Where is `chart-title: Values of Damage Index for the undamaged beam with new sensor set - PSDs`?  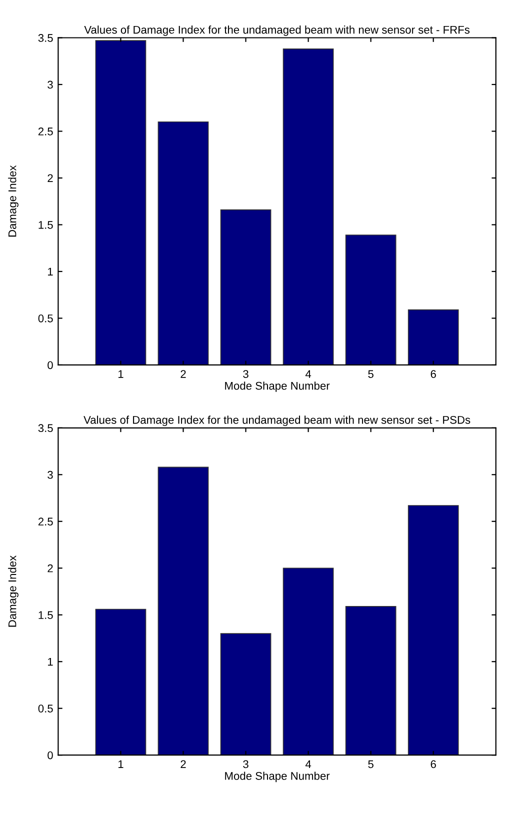
chart-title: Values of Damage Index for the undamaged beam with new sensor set - PSDs is located at coordinates (277, 421).